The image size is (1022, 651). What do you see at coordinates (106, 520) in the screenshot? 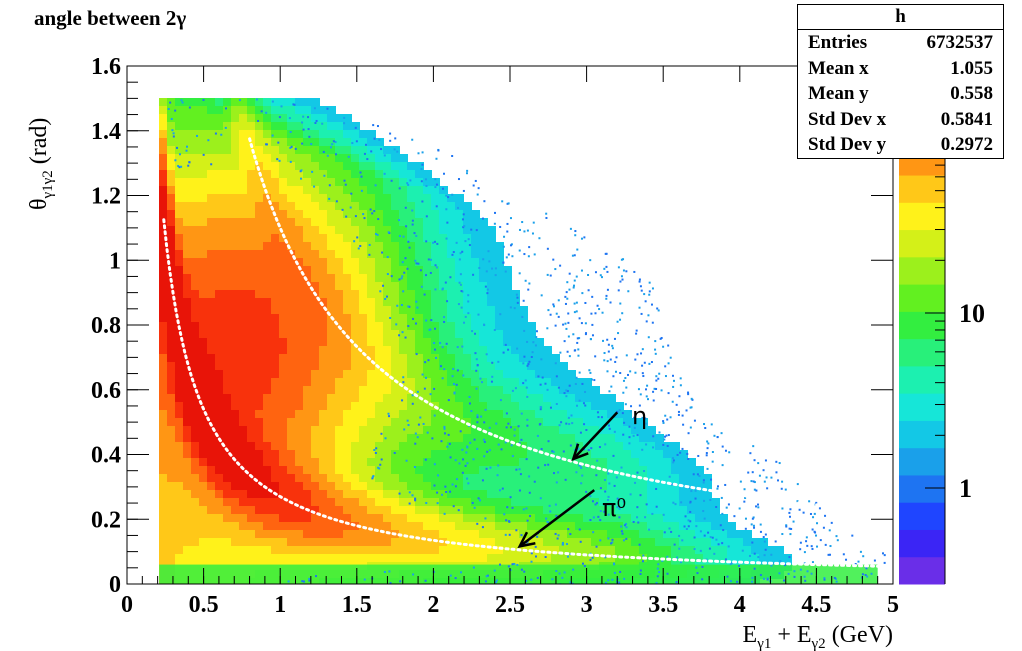
I see `y-tick-label: 0.2` at bounding box center [106, 520].